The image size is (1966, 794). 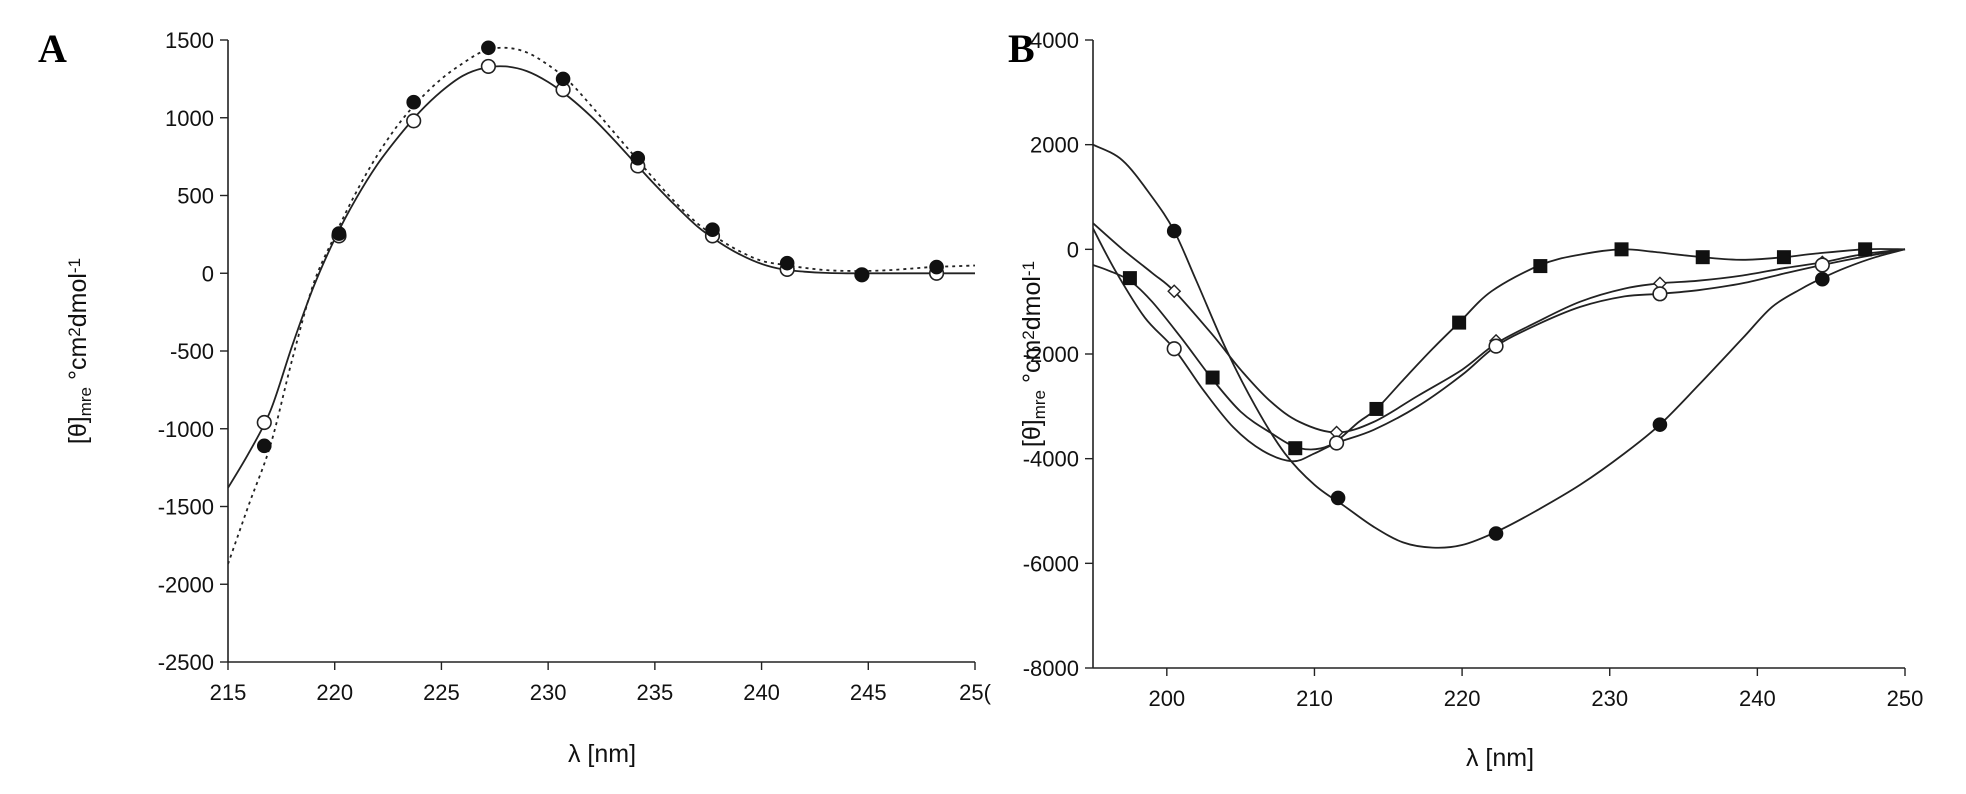 What do you see at coordinates (186, 507) in the screenshot?
I see `y-tick-label: -1500` at bounding box center [186, 507].